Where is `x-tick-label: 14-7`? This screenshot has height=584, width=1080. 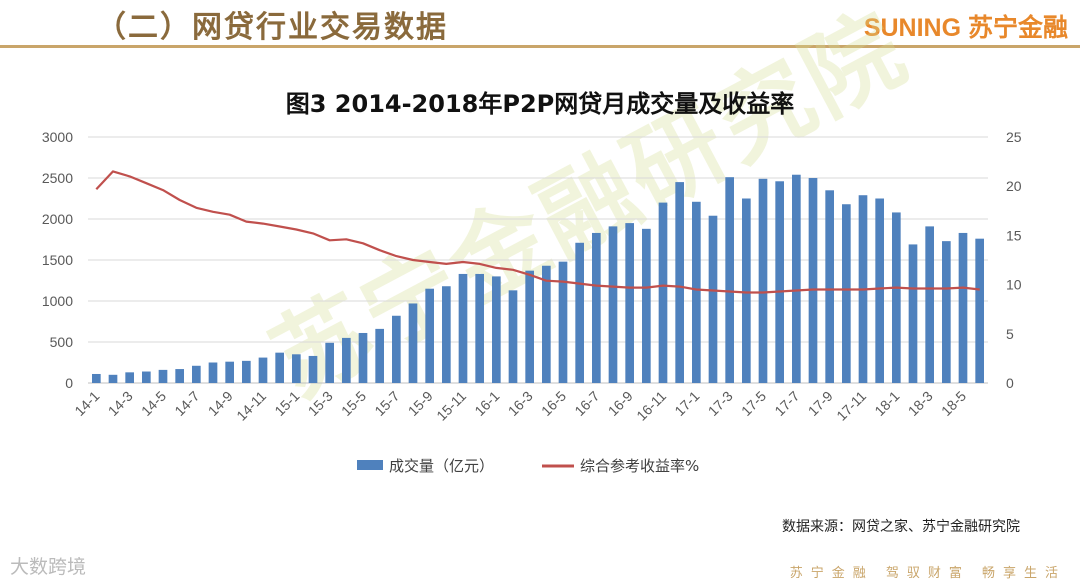
x-tick-label: 14-7 is located at coordinates (186, 403).